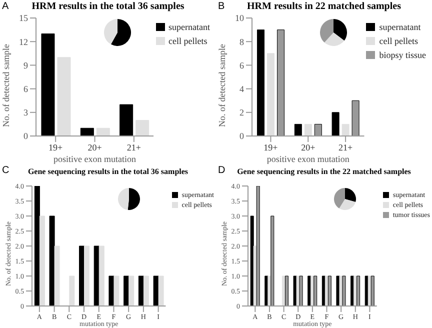 Image resolution: width=432 pixels, height=328 pixels. Describe the element at coordinates (6, 170) in the screenshot. I see `text: C` at that location.